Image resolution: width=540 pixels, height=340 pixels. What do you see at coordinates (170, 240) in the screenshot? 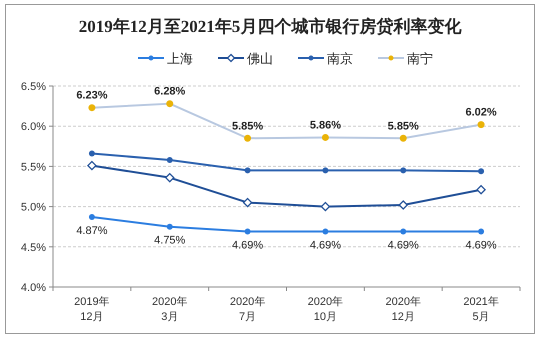
I see `data-label: 4.75%` at bounding box center [170, 240].